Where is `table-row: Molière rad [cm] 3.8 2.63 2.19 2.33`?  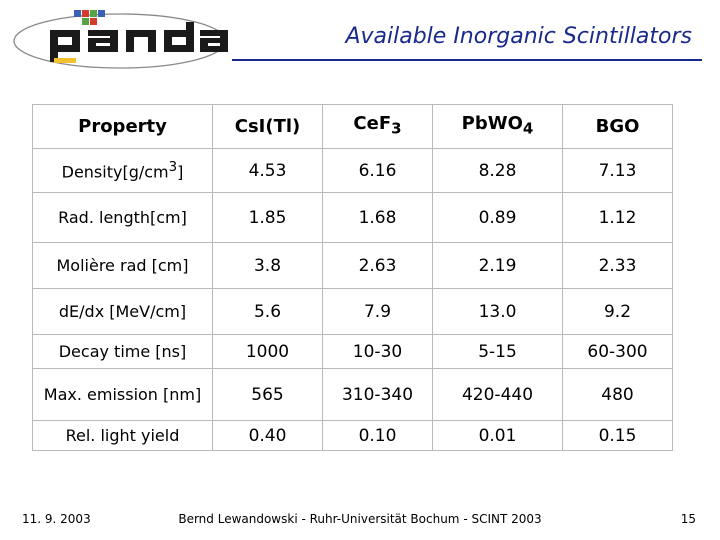 table-row: Molière rad [cm] 3.8 2.63 2.19 2.33 is located at coordinates (352, 265).